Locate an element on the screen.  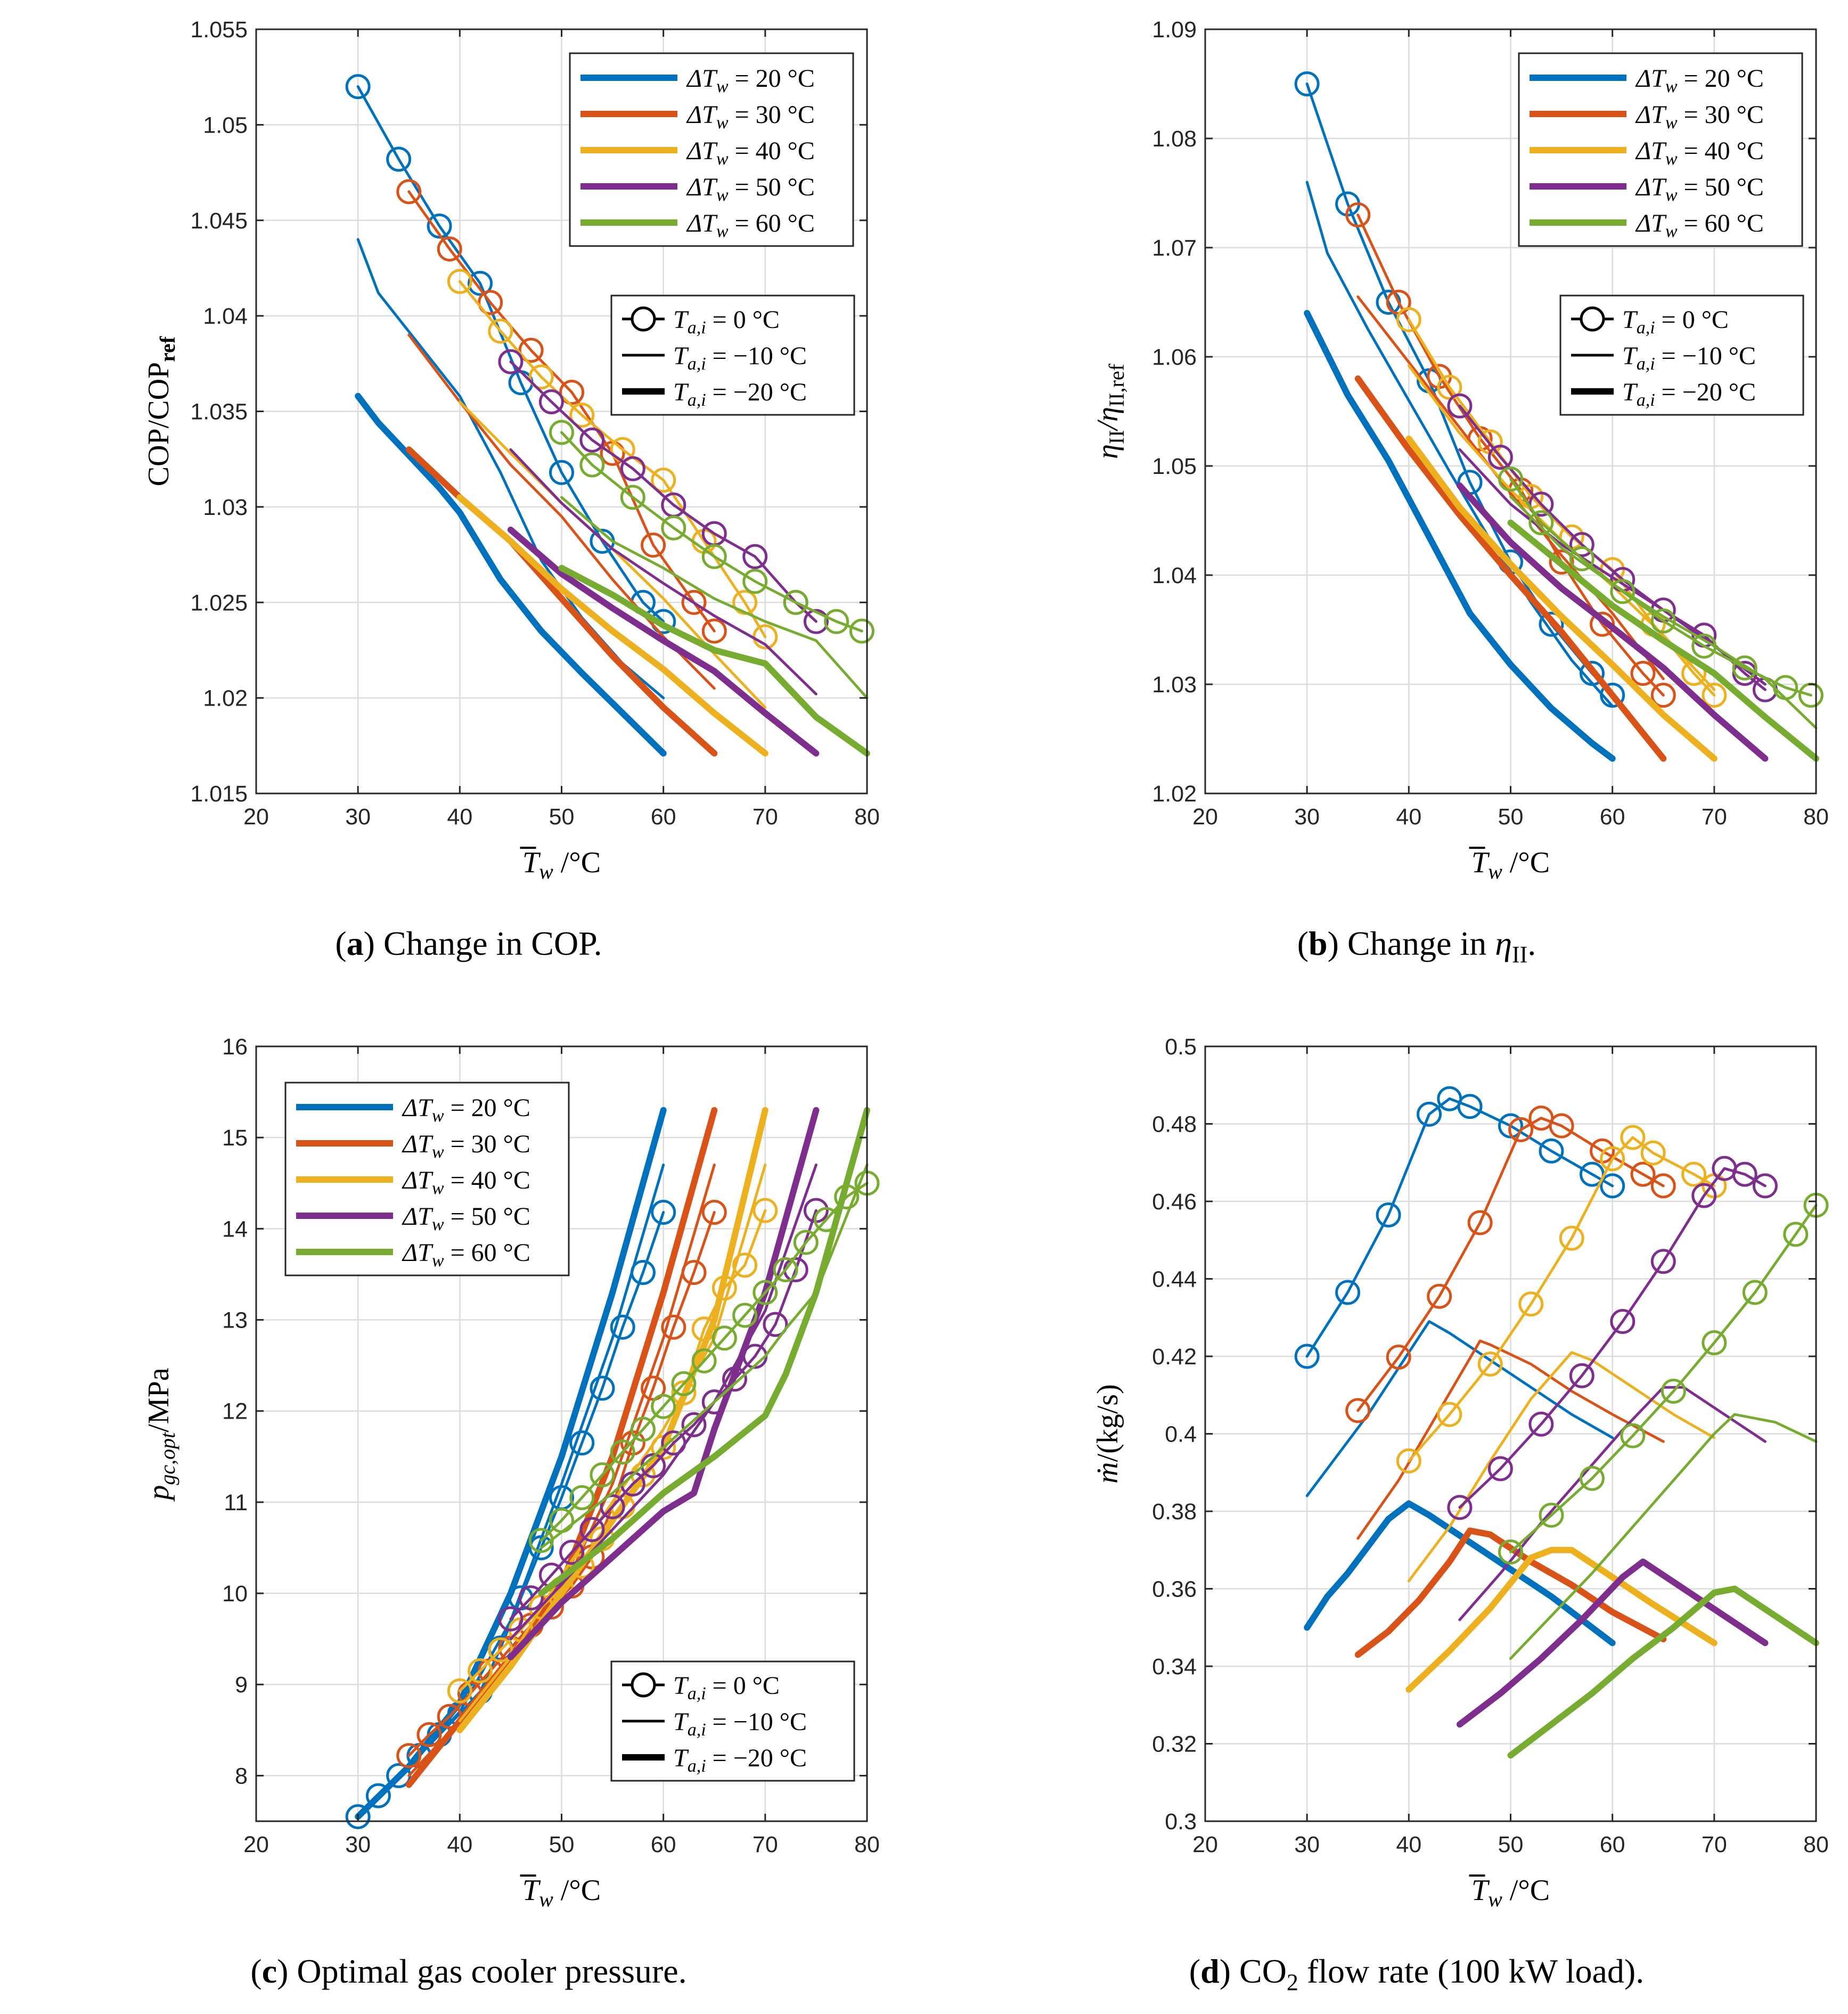
x-tick-label: 80 is located at coordinates (867, 817).